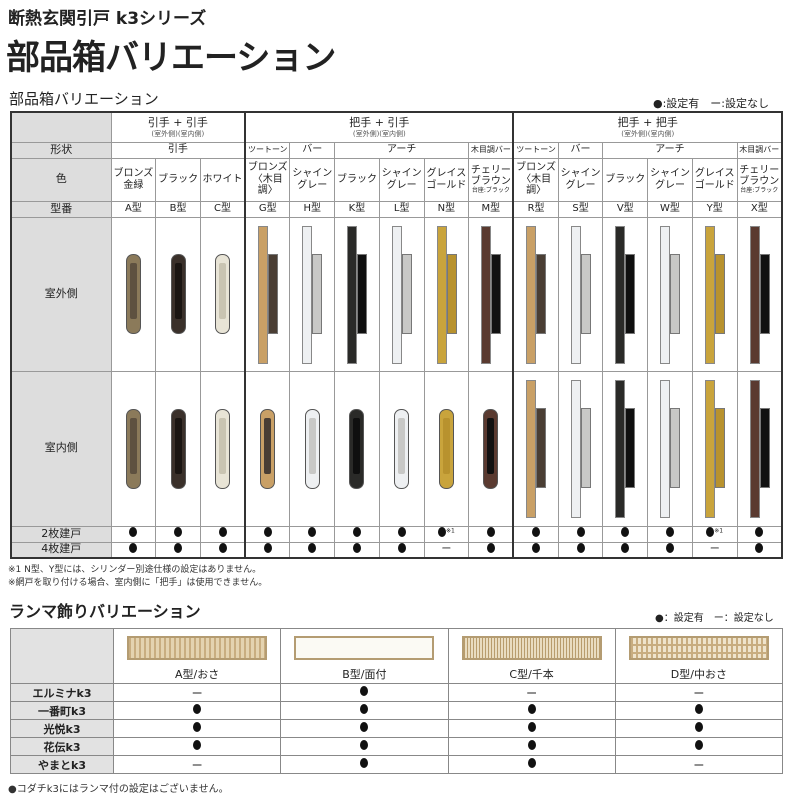 The height and width of the screenshot is (800, 800). Describe the element at coordinates (625, 179) in the screenshot. I see `cell-text: ブラック` at that location.